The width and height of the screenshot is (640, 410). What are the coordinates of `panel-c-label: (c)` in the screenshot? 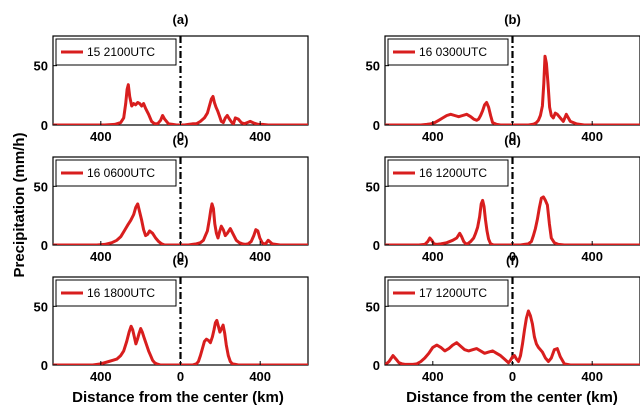 It's located at (181, 140).